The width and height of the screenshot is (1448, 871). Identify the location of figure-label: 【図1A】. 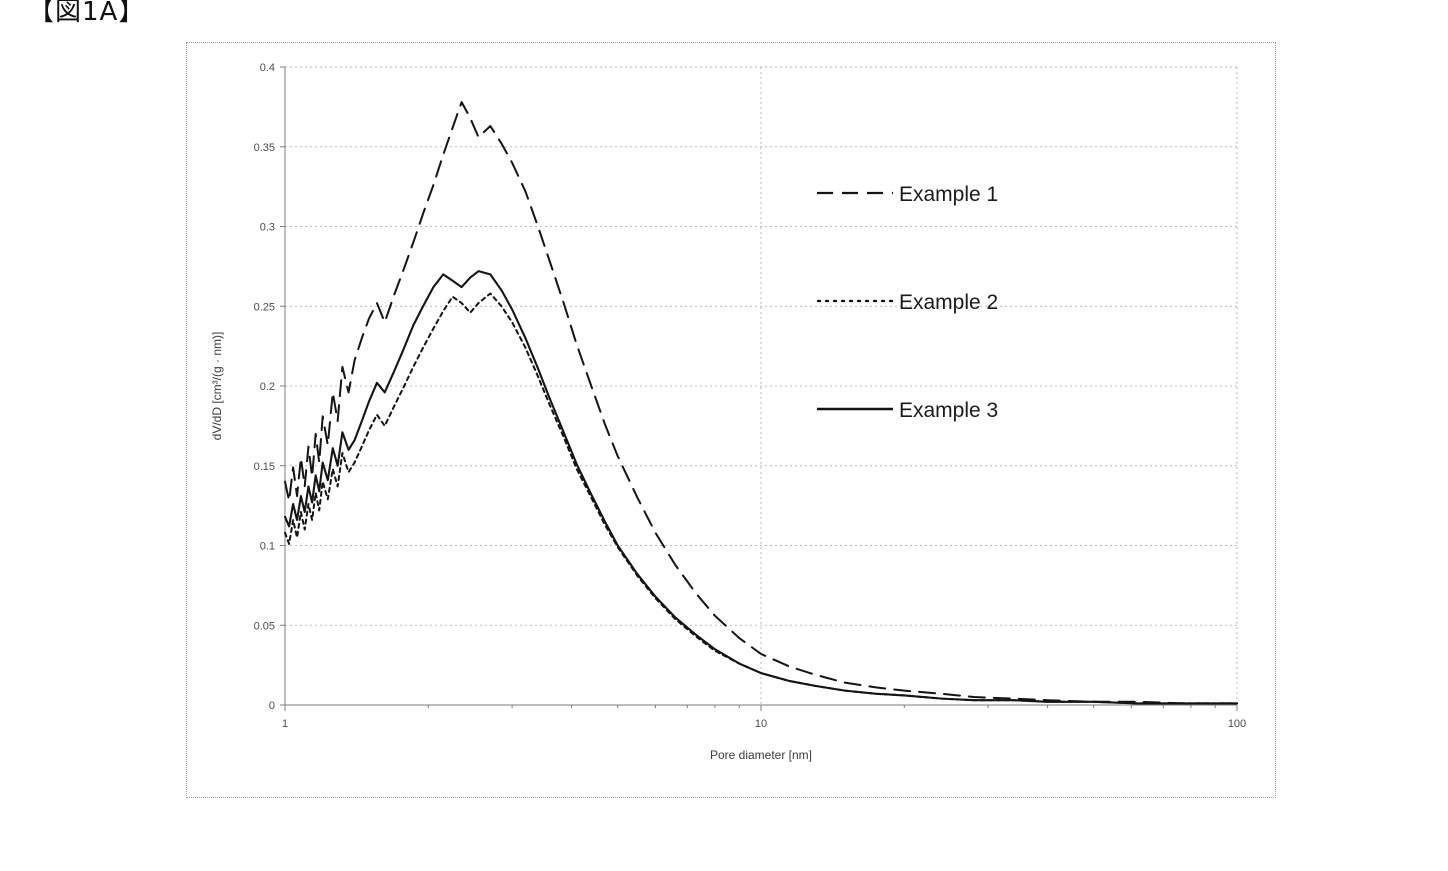
(87, 13).